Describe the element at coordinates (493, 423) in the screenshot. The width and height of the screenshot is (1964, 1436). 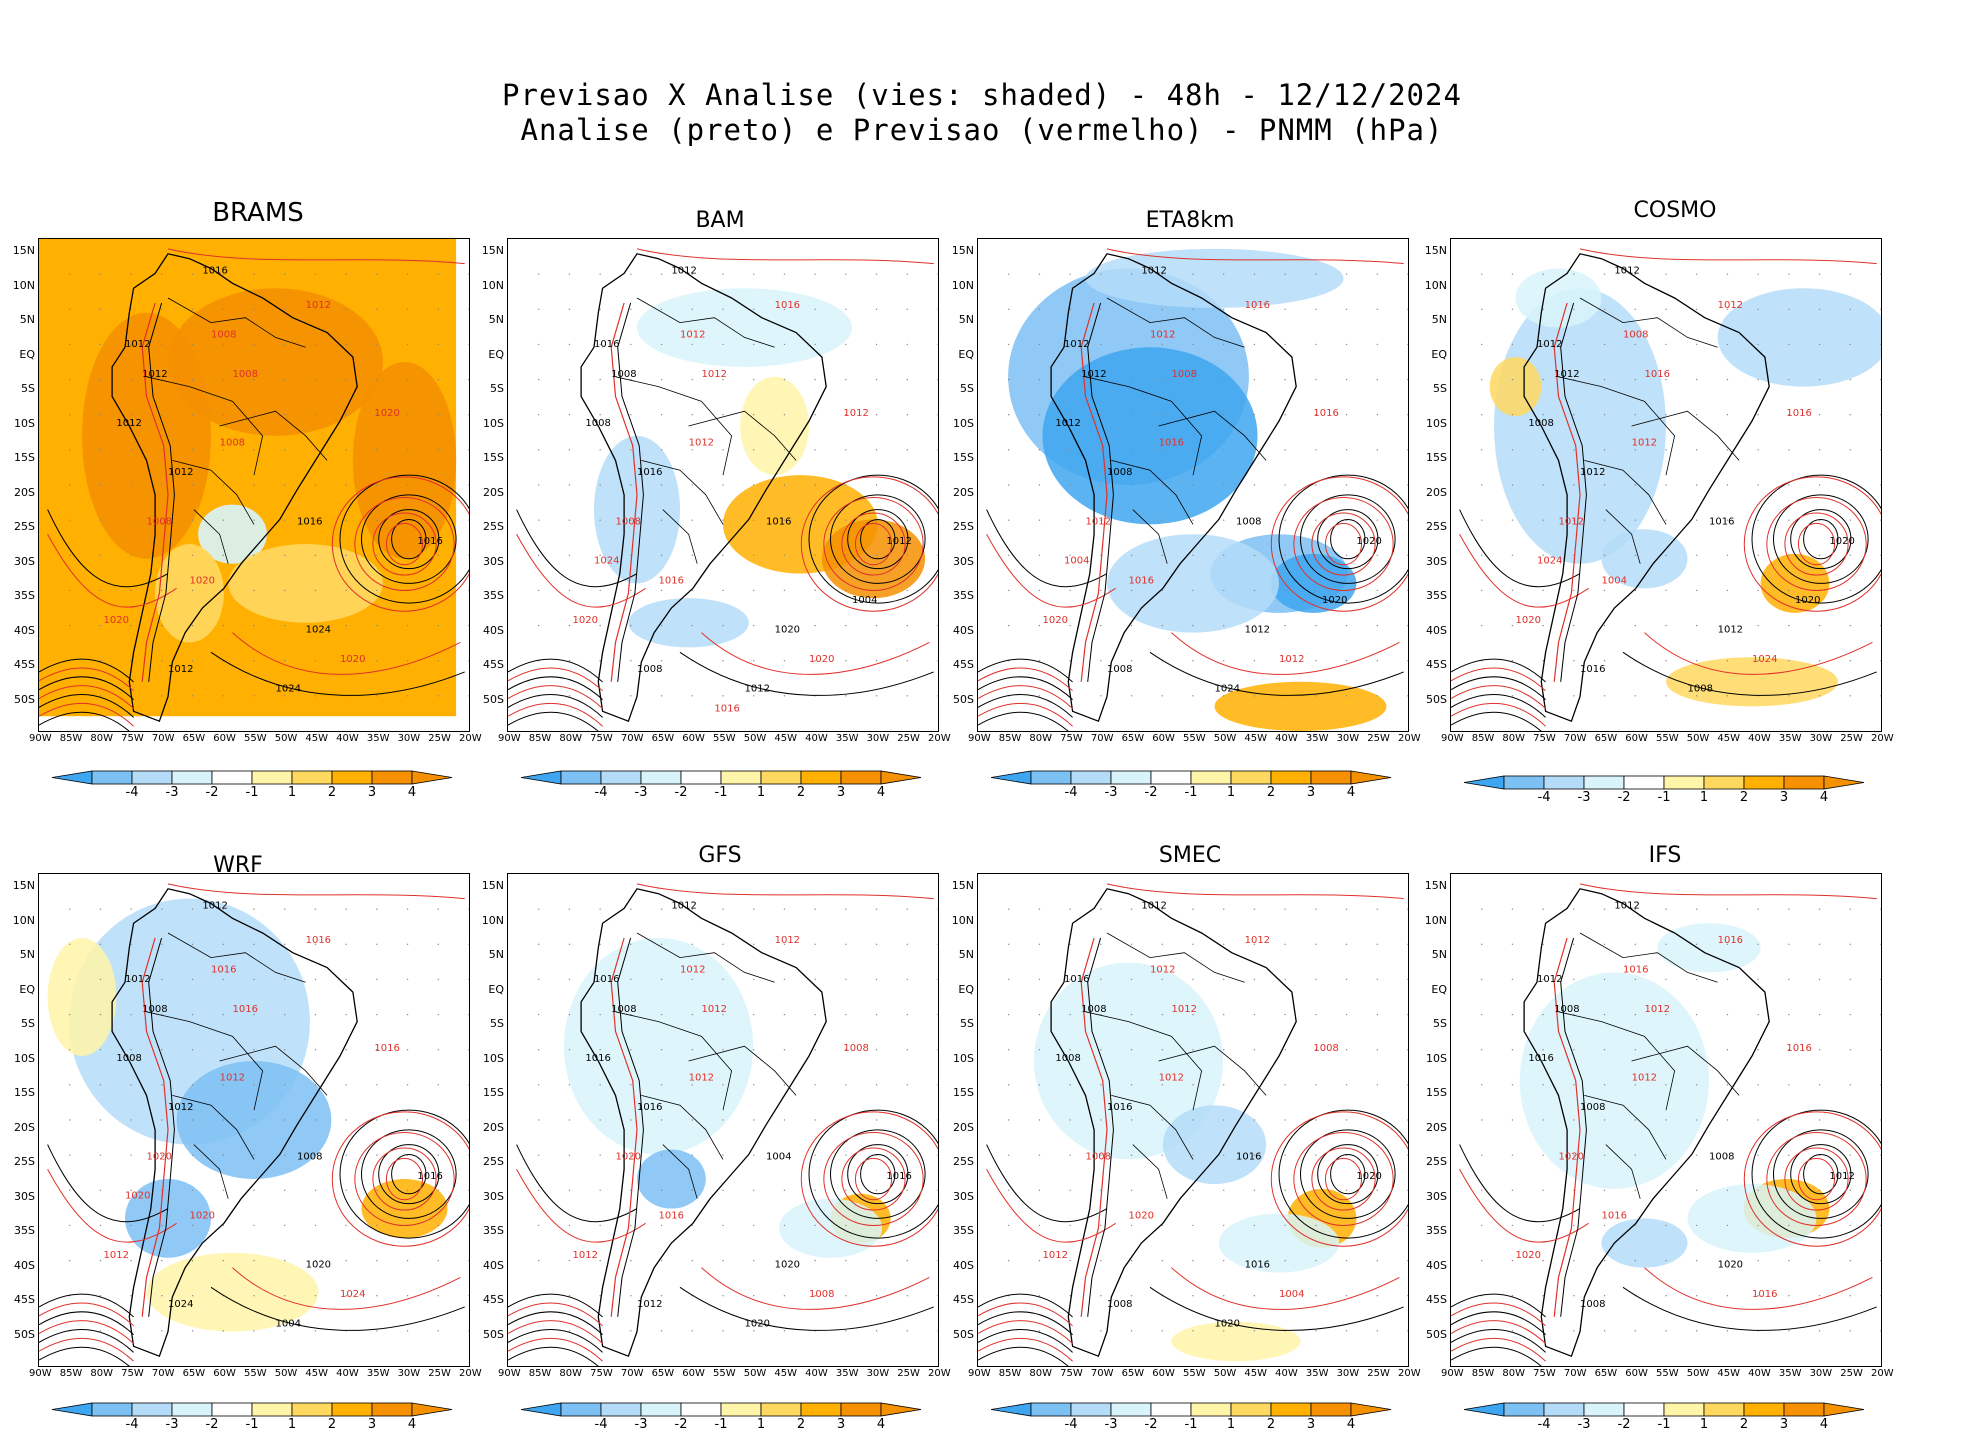
I see `lat-label: 10S` at that location.